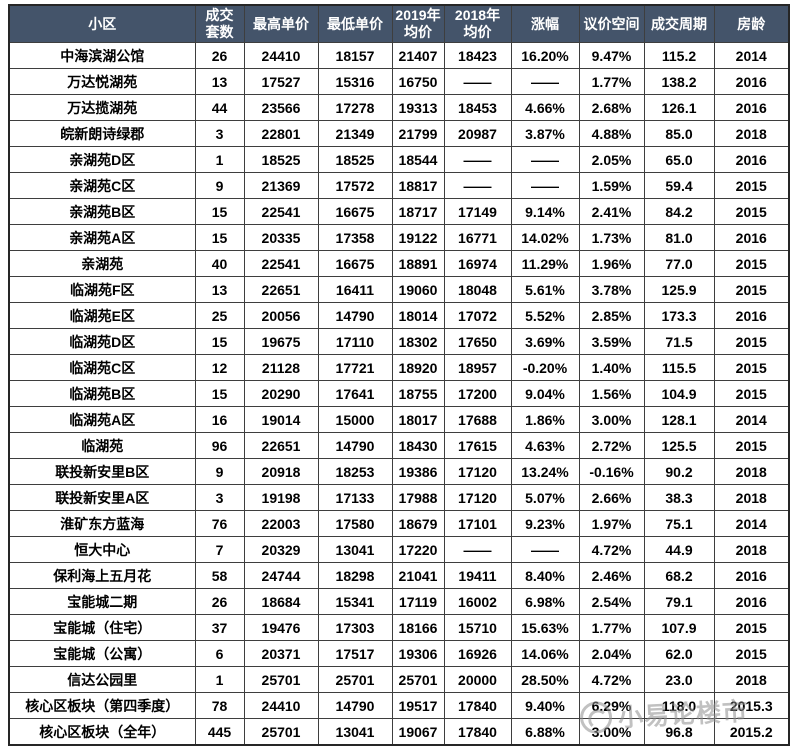 The height and width of the screenshot is (749, 790). Describe the element at coordinates (418, 23) in the screenshot. I see `column-header-4: 2019年 均价` at that location.